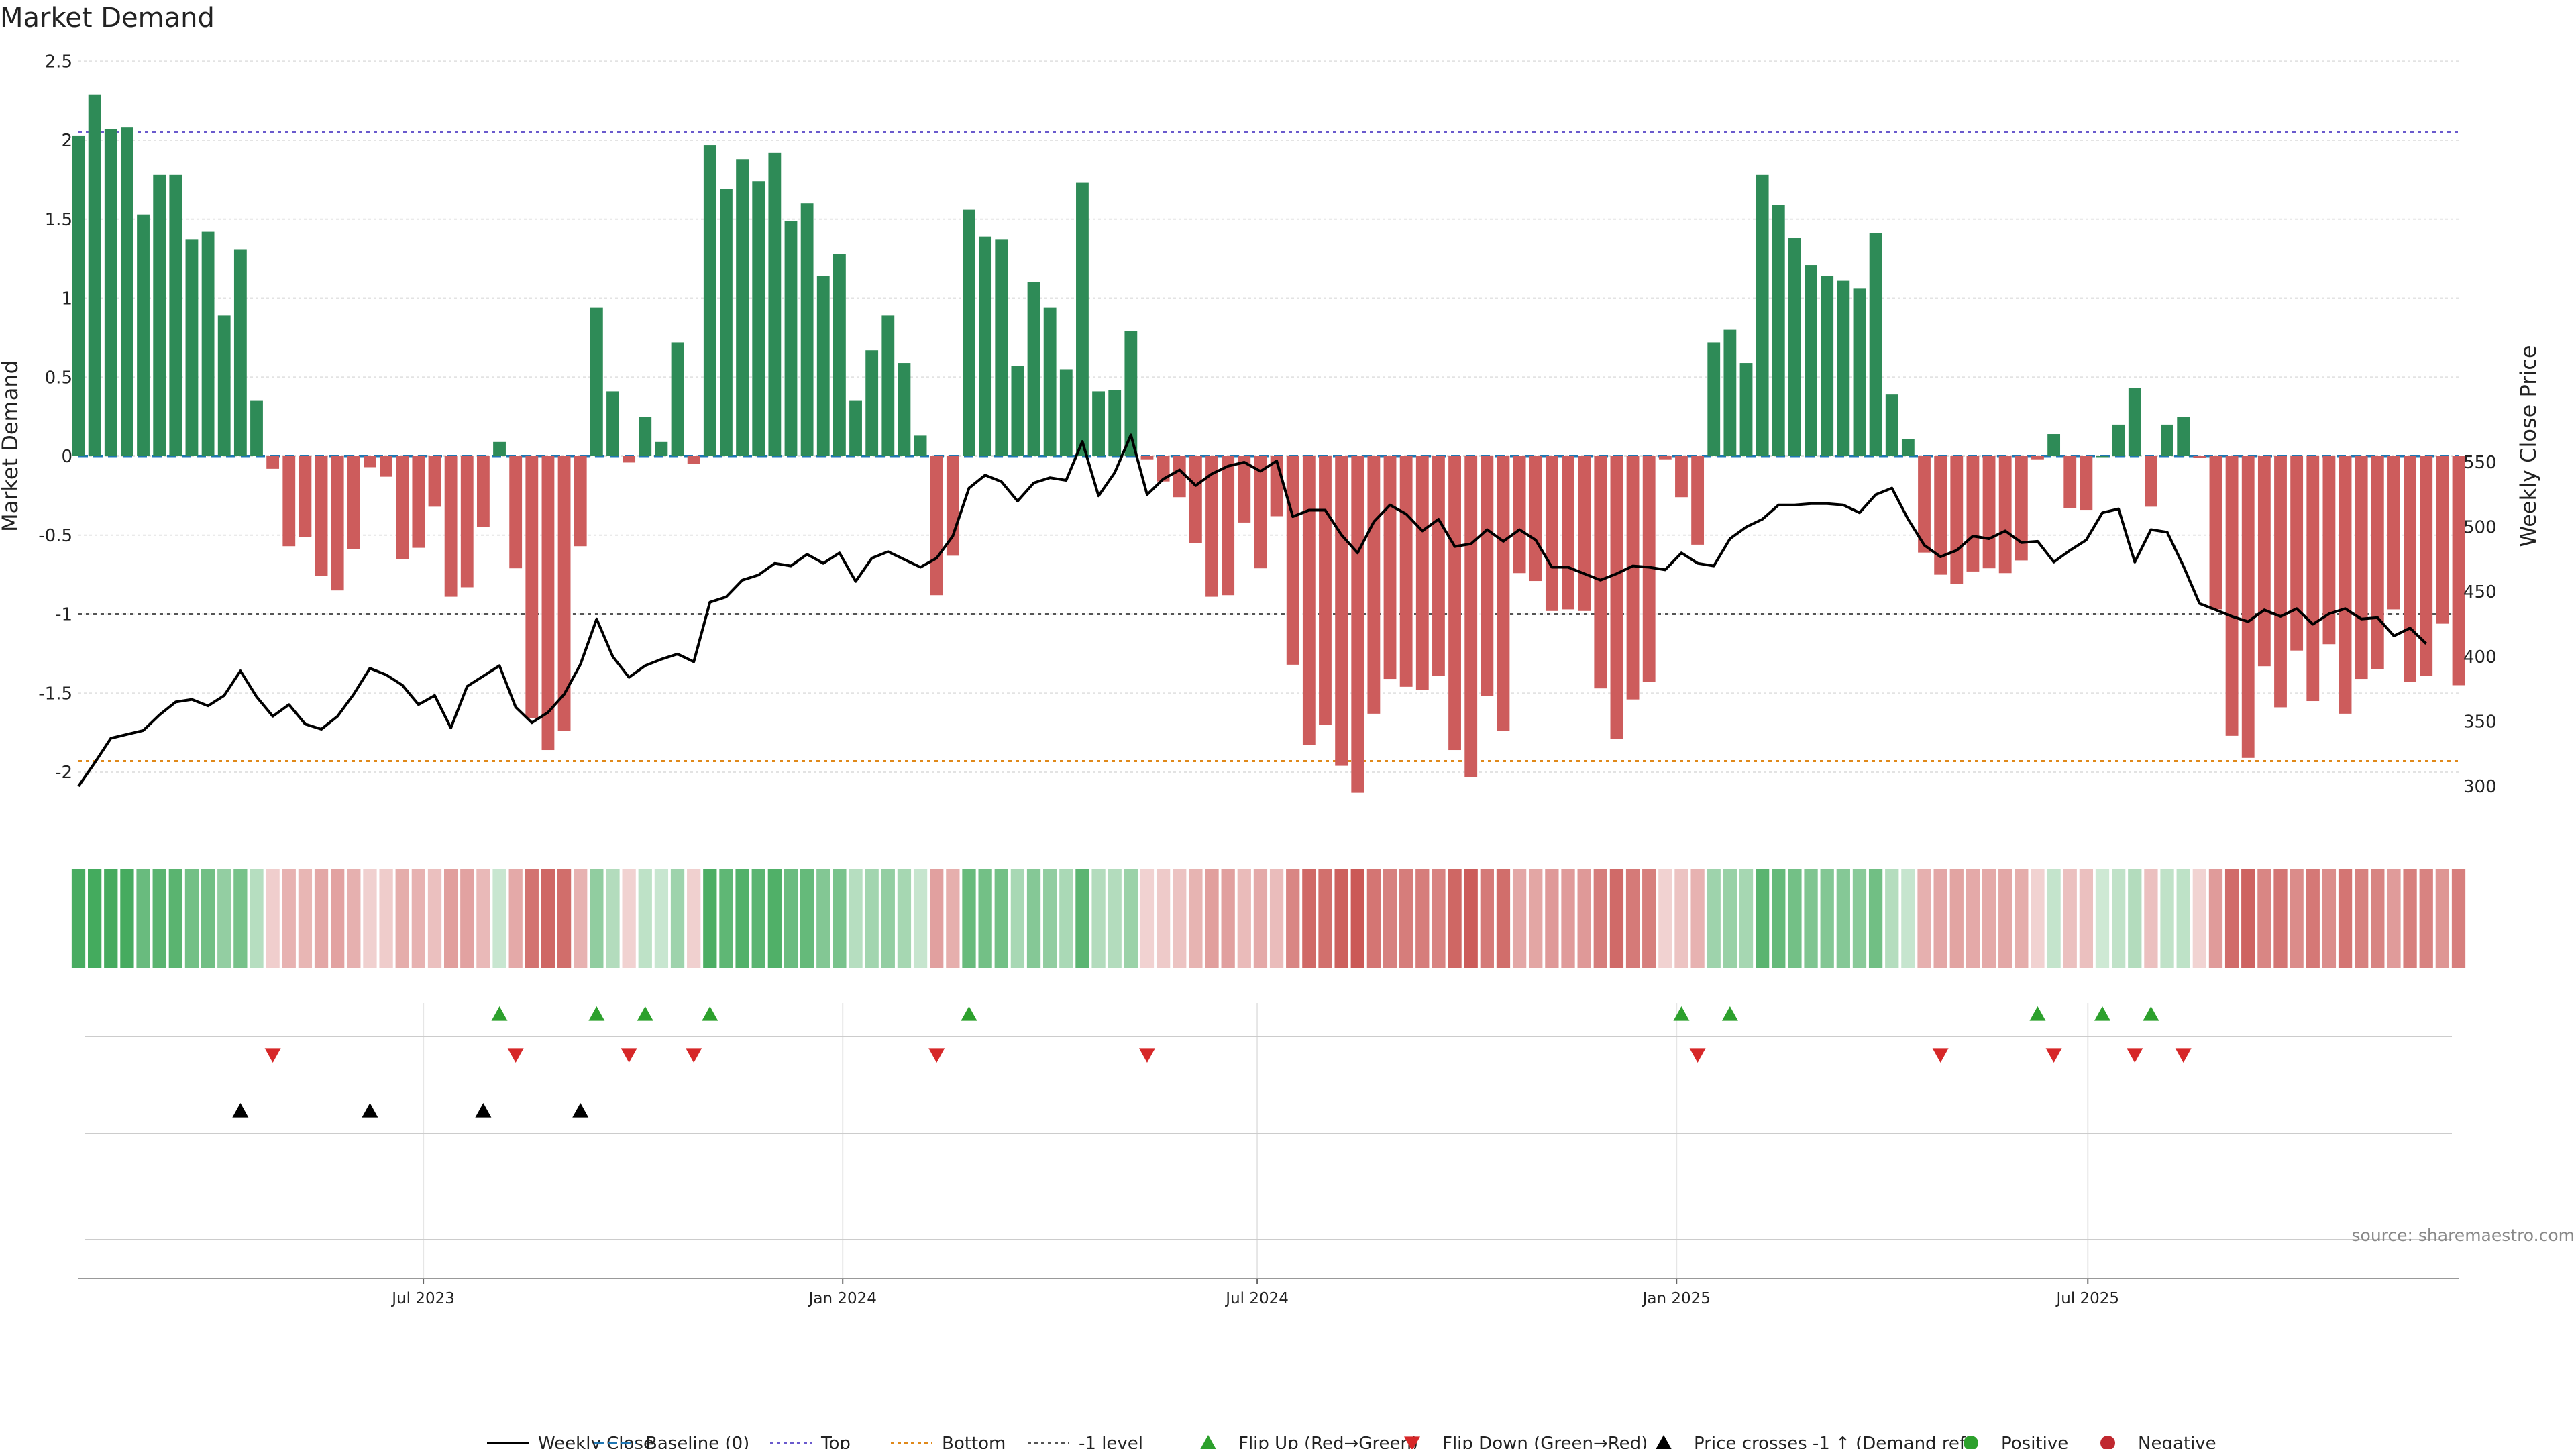 This screenshot has width=2576, height=1449. Describe the element at coordinates (272, 1055) in the screenshot. I see `flip-down-marker` at that location.